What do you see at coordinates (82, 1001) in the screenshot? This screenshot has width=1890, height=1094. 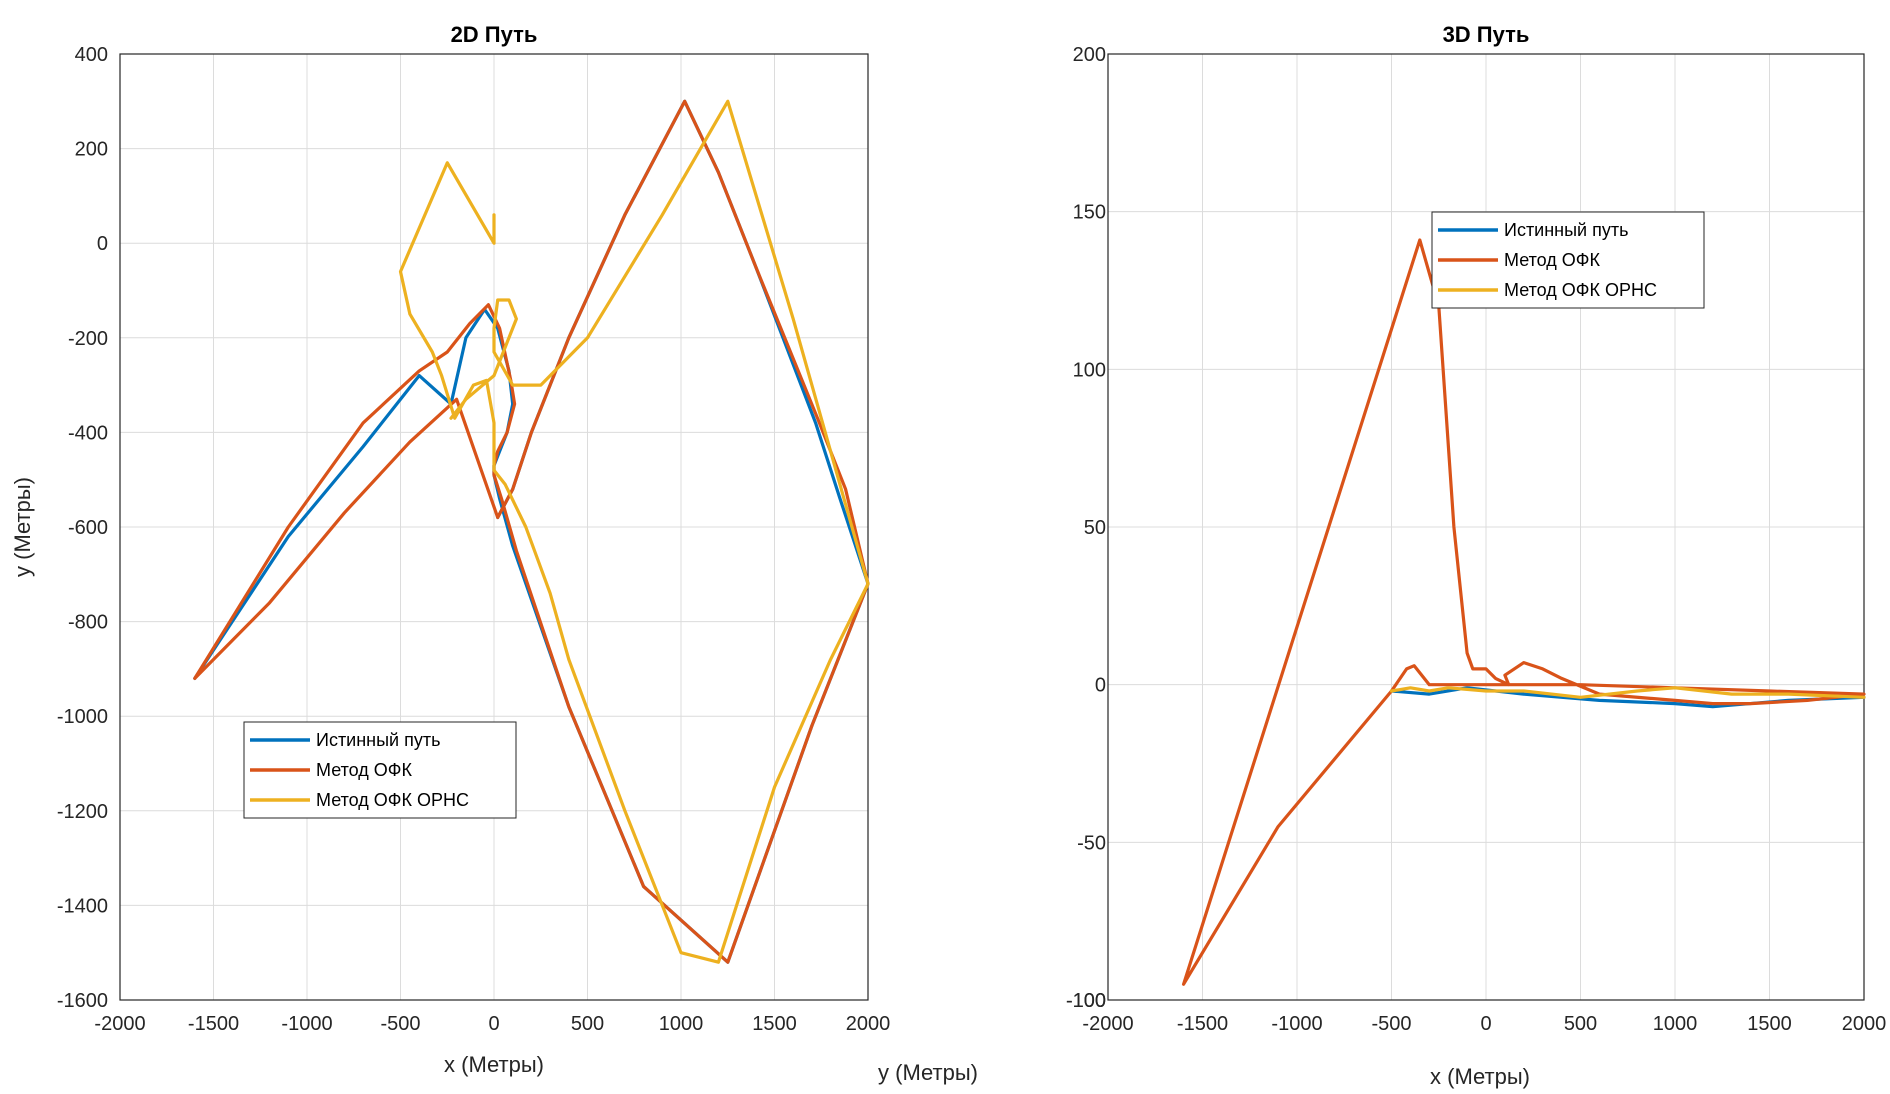 I see `y-tick-label-2d: -1600` at bounding box center [82, 1001].